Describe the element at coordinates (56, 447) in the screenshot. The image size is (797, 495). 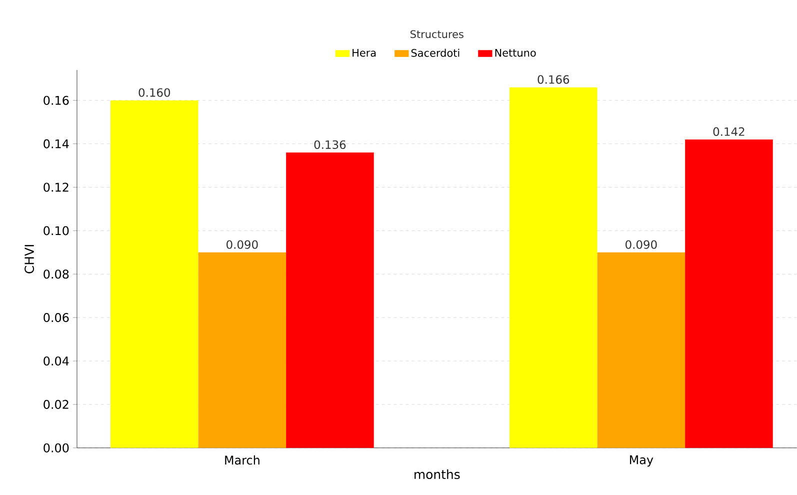
I see `y-tick-label: 0.00` at that location.